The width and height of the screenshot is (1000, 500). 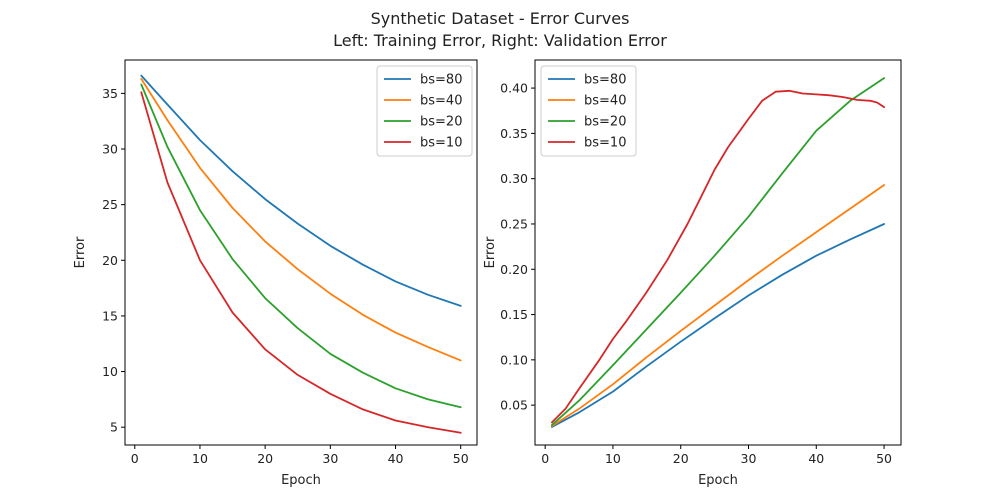 What do you see at coordinates (110, 204) in the screenshot?
I see `y-tick-label: 25` at bounding box center [110, 204].